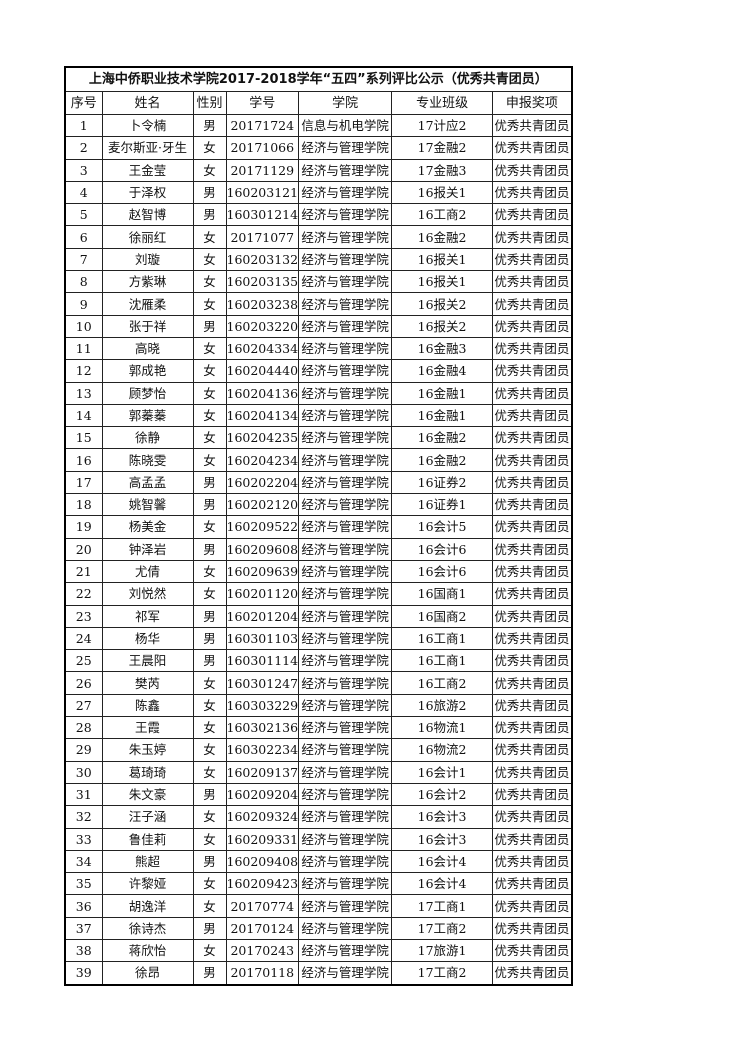 Image resolution: width=749 pixels, height=1061 pixels. What do you see at coordinates (318, 125) in the screenshot?
I see `table-row: 1 卜令楠男 20171724 信息与机电学院 17计应2 优秀共青团员` at bounding box center [318, 125].